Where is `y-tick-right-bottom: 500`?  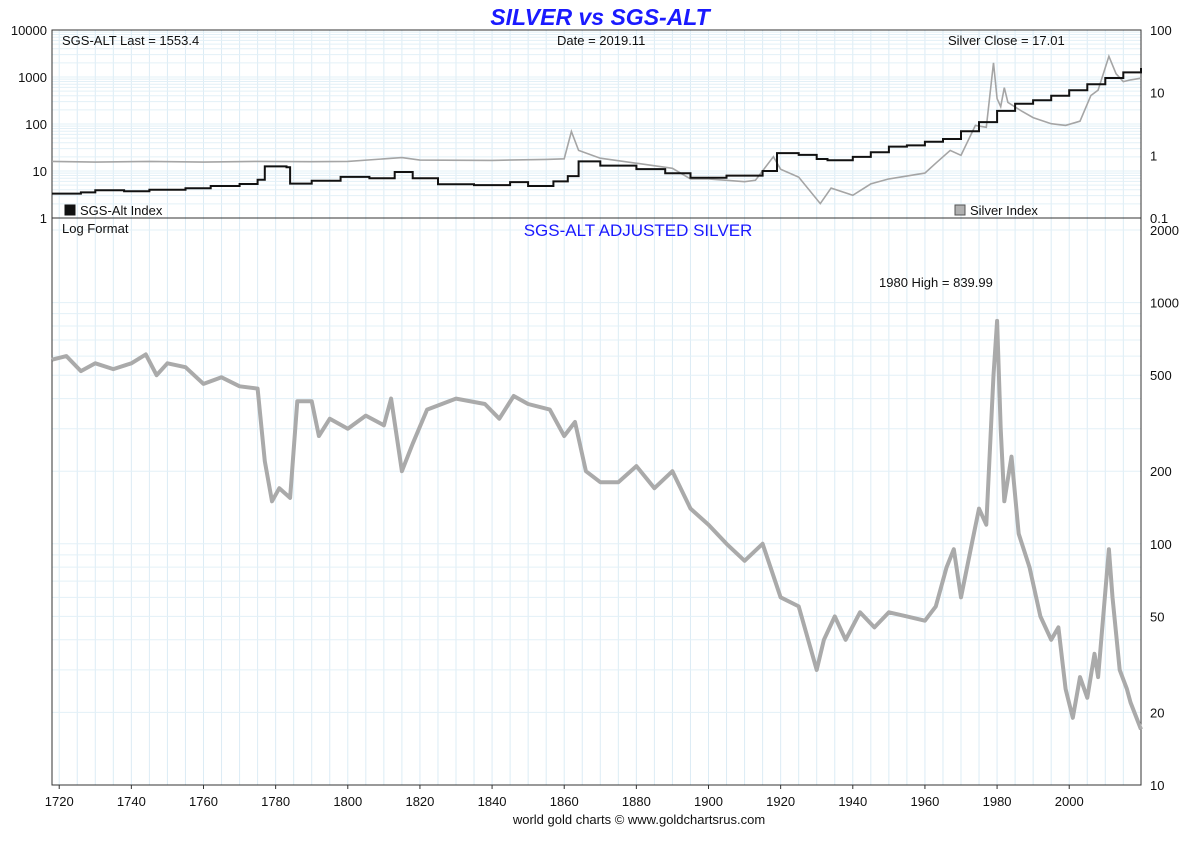 y-tick-right-bottom: 500 is located at coordinates (1161, 375).